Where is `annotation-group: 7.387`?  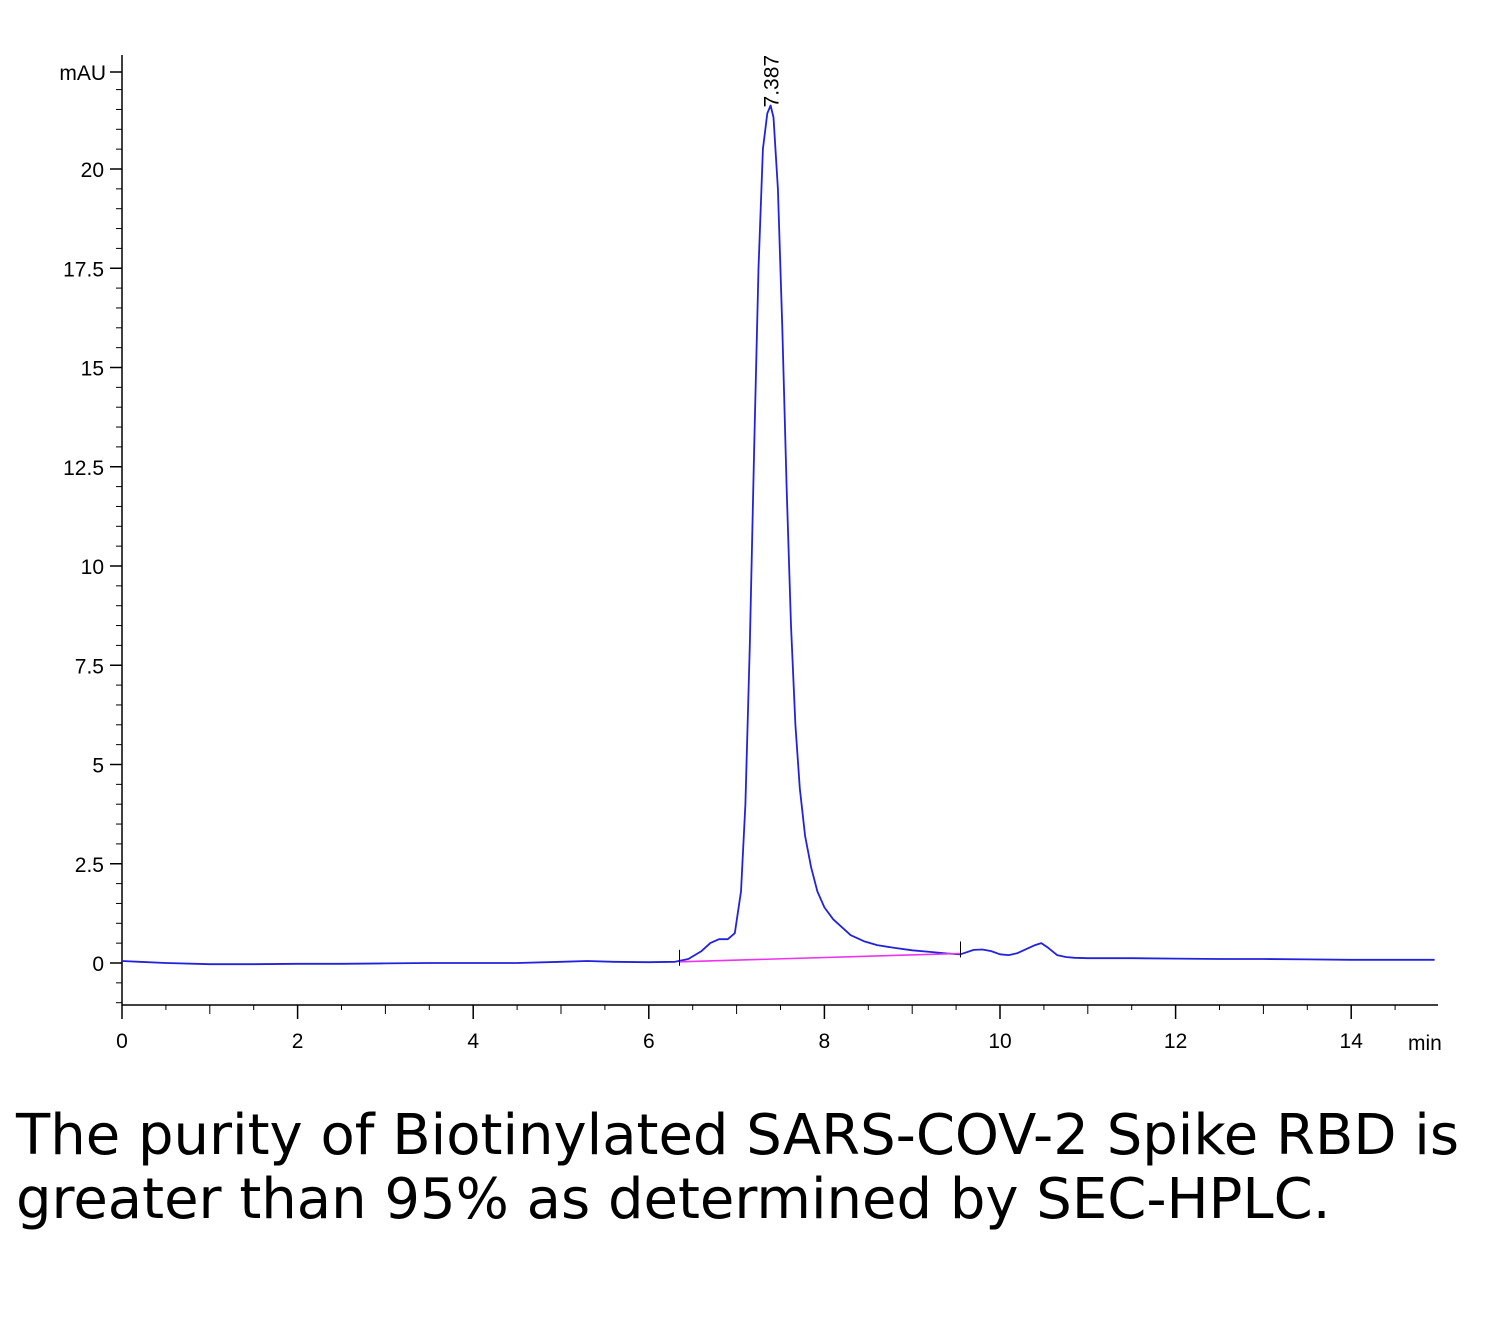
annotation-group: 7.387 is located at coordinates (772, 81).